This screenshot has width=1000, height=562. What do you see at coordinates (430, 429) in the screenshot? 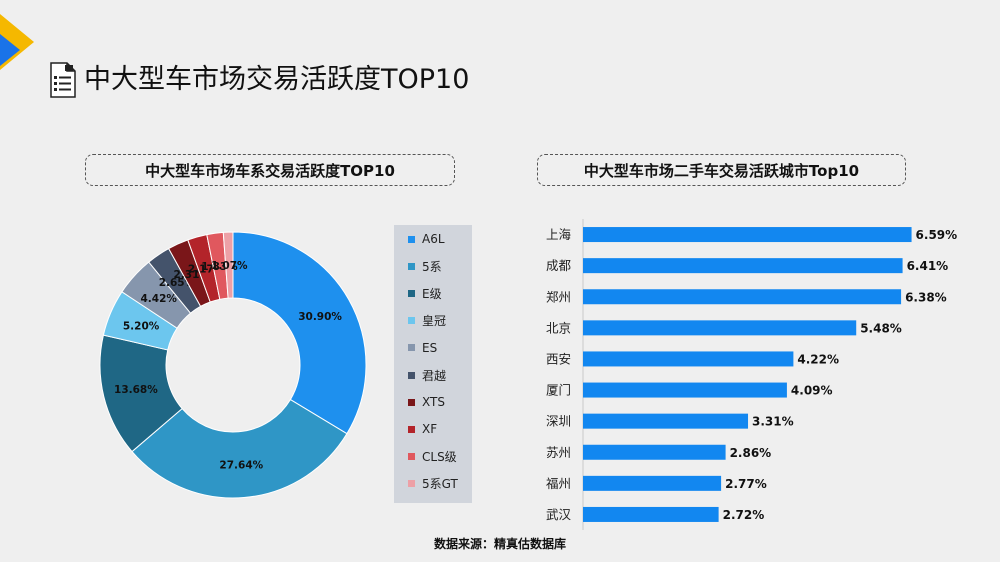
I see `legend-label: XF` at bounding box center [430, 429].